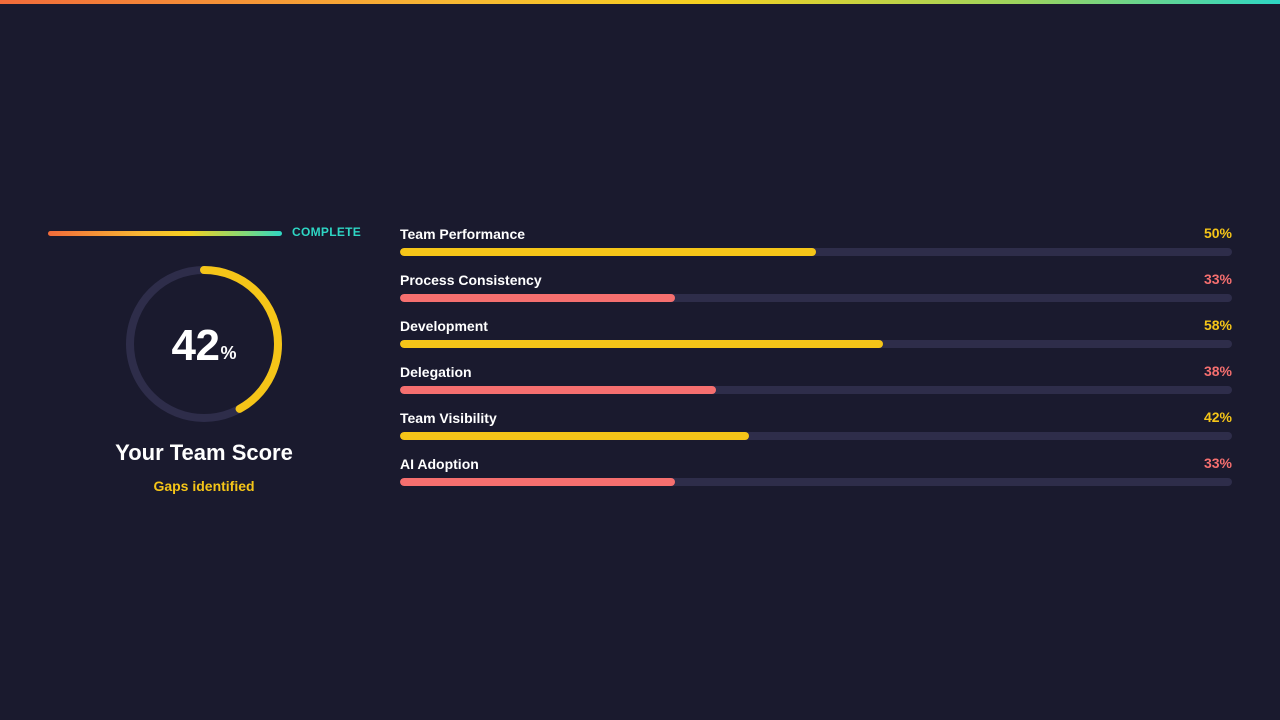 The height and width of the screenshot is (720, 1280). I want to click on score-subtitle: Gaps identified, so click(204, 486).